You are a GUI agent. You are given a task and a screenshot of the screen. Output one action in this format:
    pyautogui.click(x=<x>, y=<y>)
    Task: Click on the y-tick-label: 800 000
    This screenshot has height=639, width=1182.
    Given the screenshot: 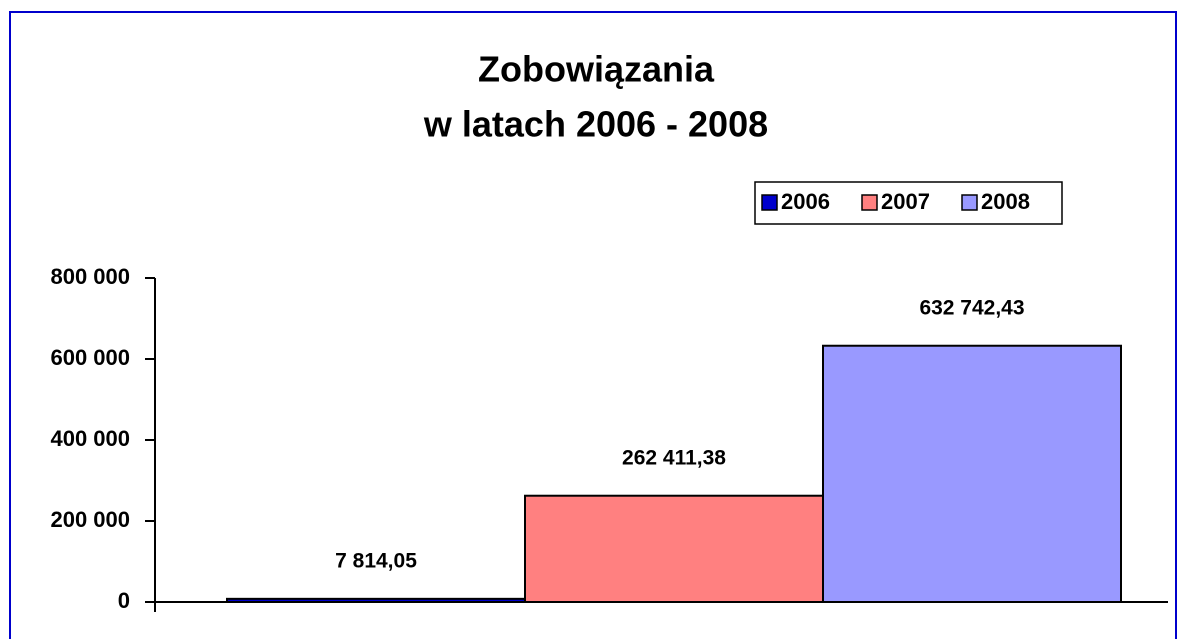 What is the action you would take?
    pyautogui.click(x=90, y=276)
    